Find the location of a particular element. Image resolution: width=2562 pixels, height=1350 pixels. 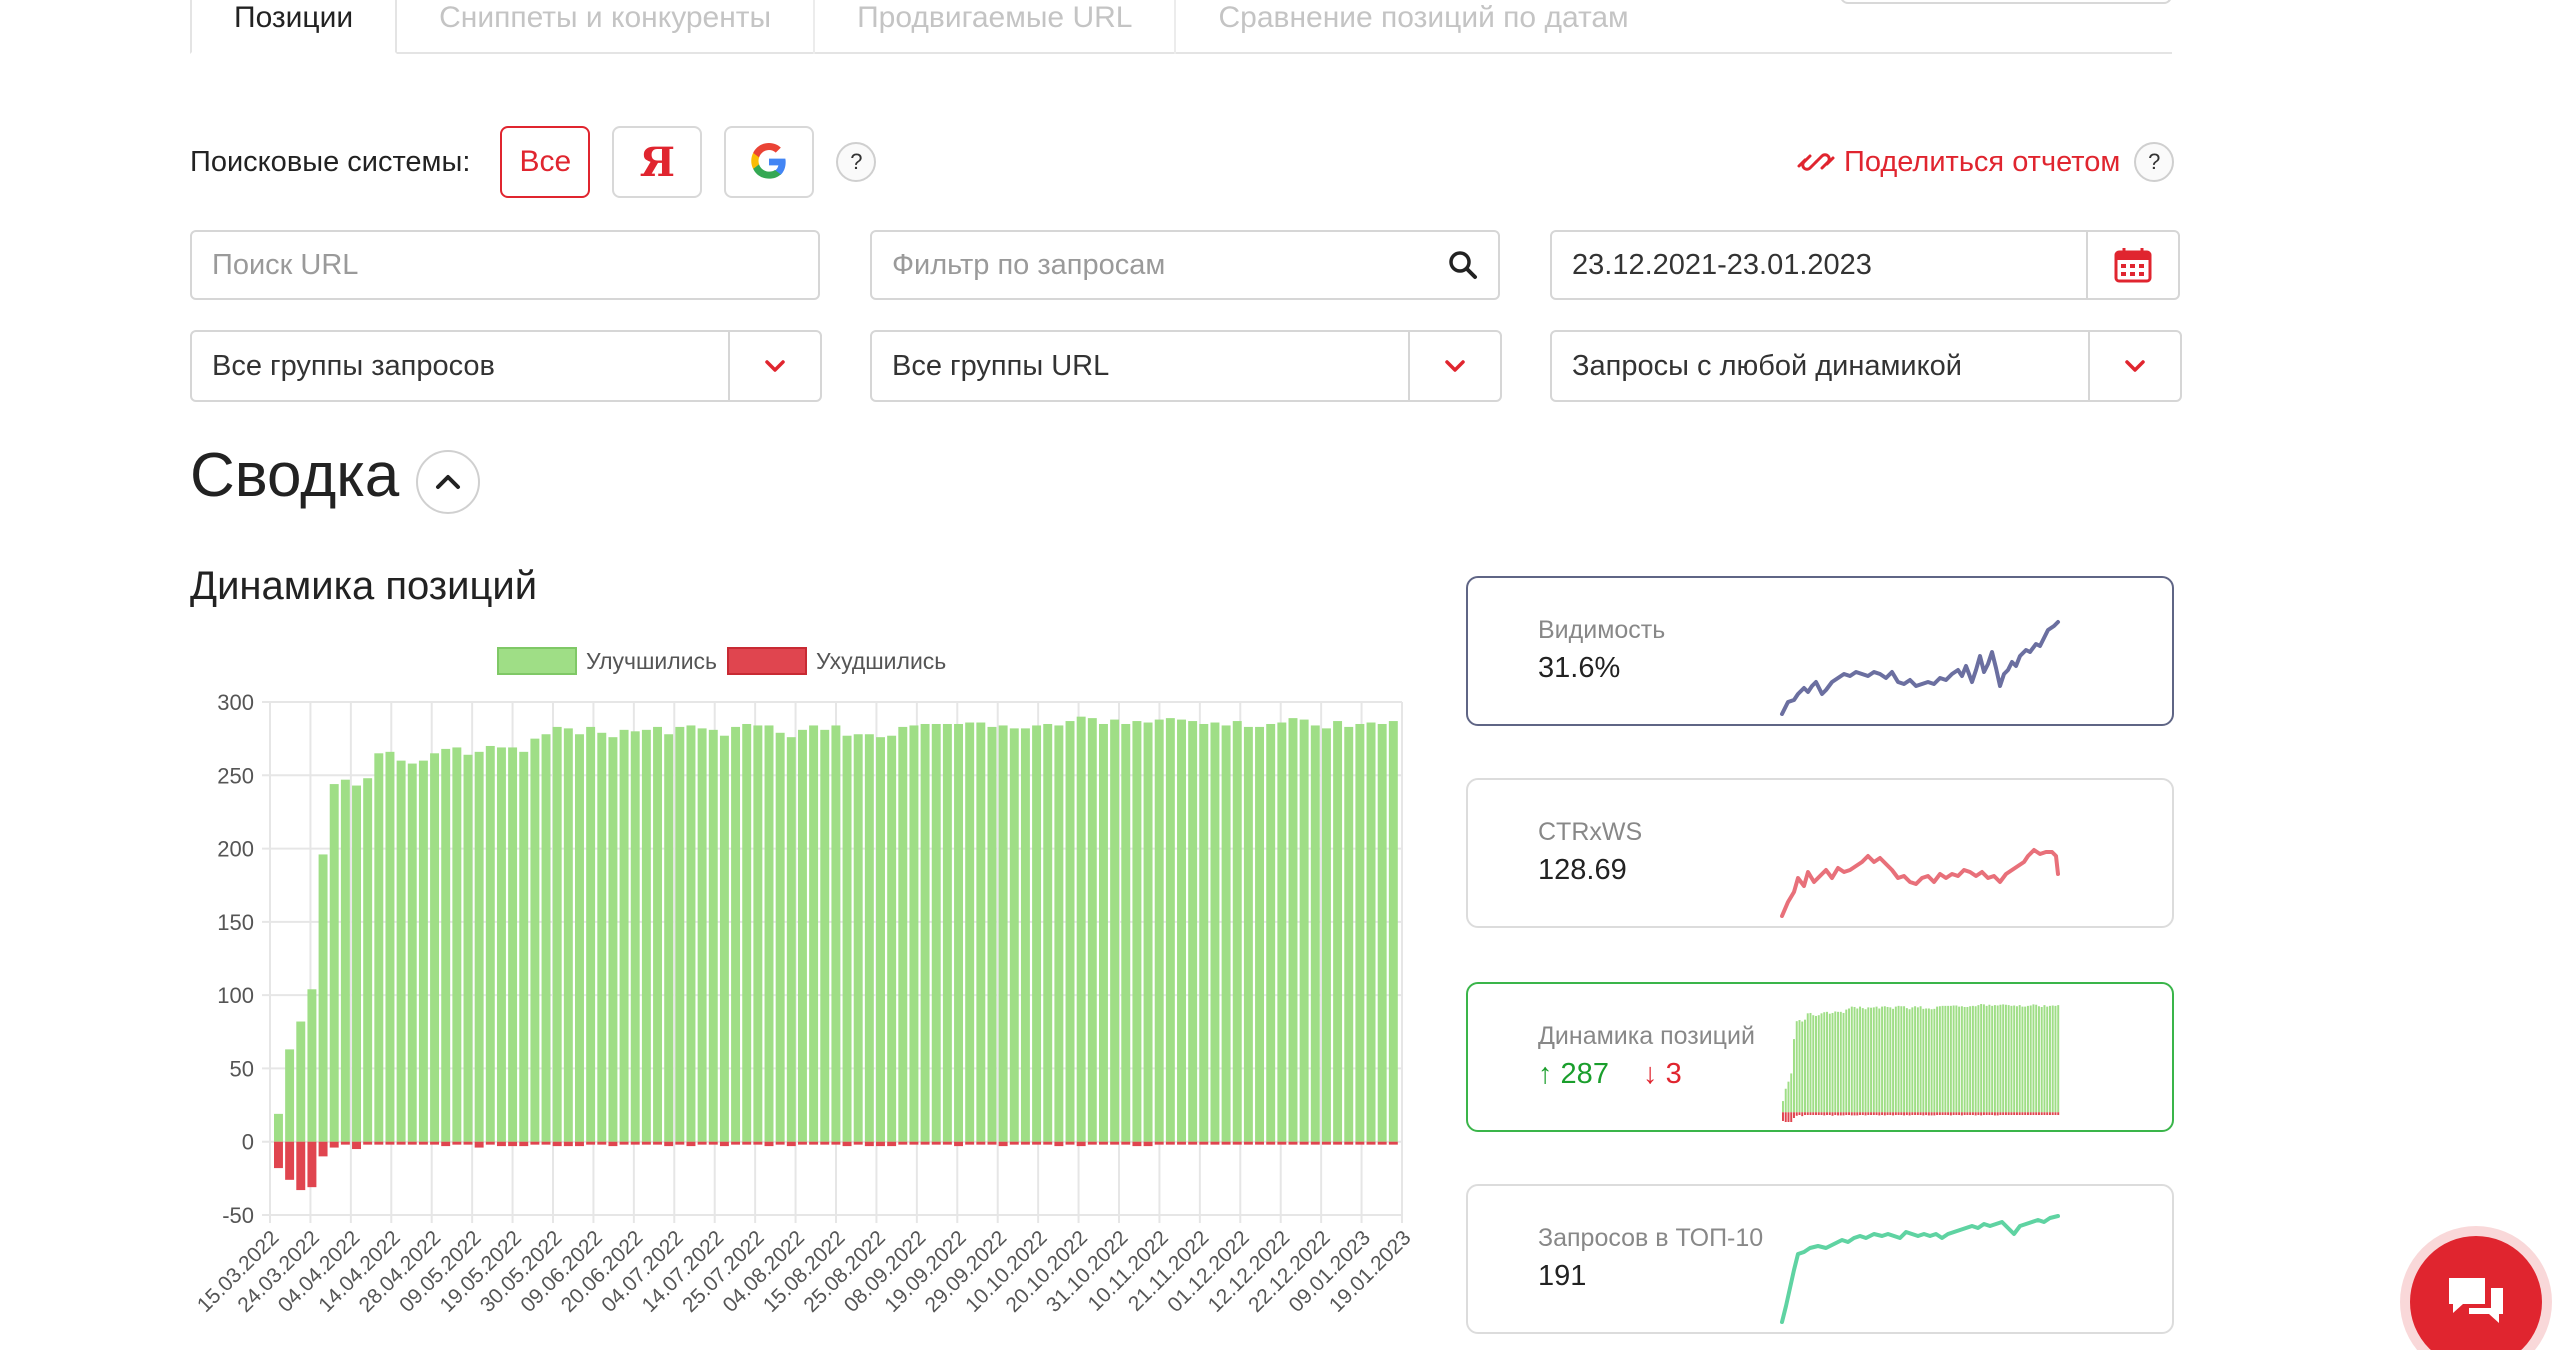

query-filter-input: Фильтр по запросам is located at coordinates (1185, 265).